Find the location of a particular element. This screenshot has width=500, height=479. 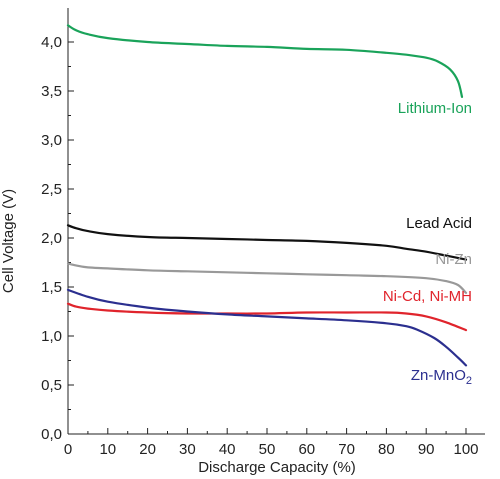

x-tick-label: 80 is located at coordinates (386, 449).